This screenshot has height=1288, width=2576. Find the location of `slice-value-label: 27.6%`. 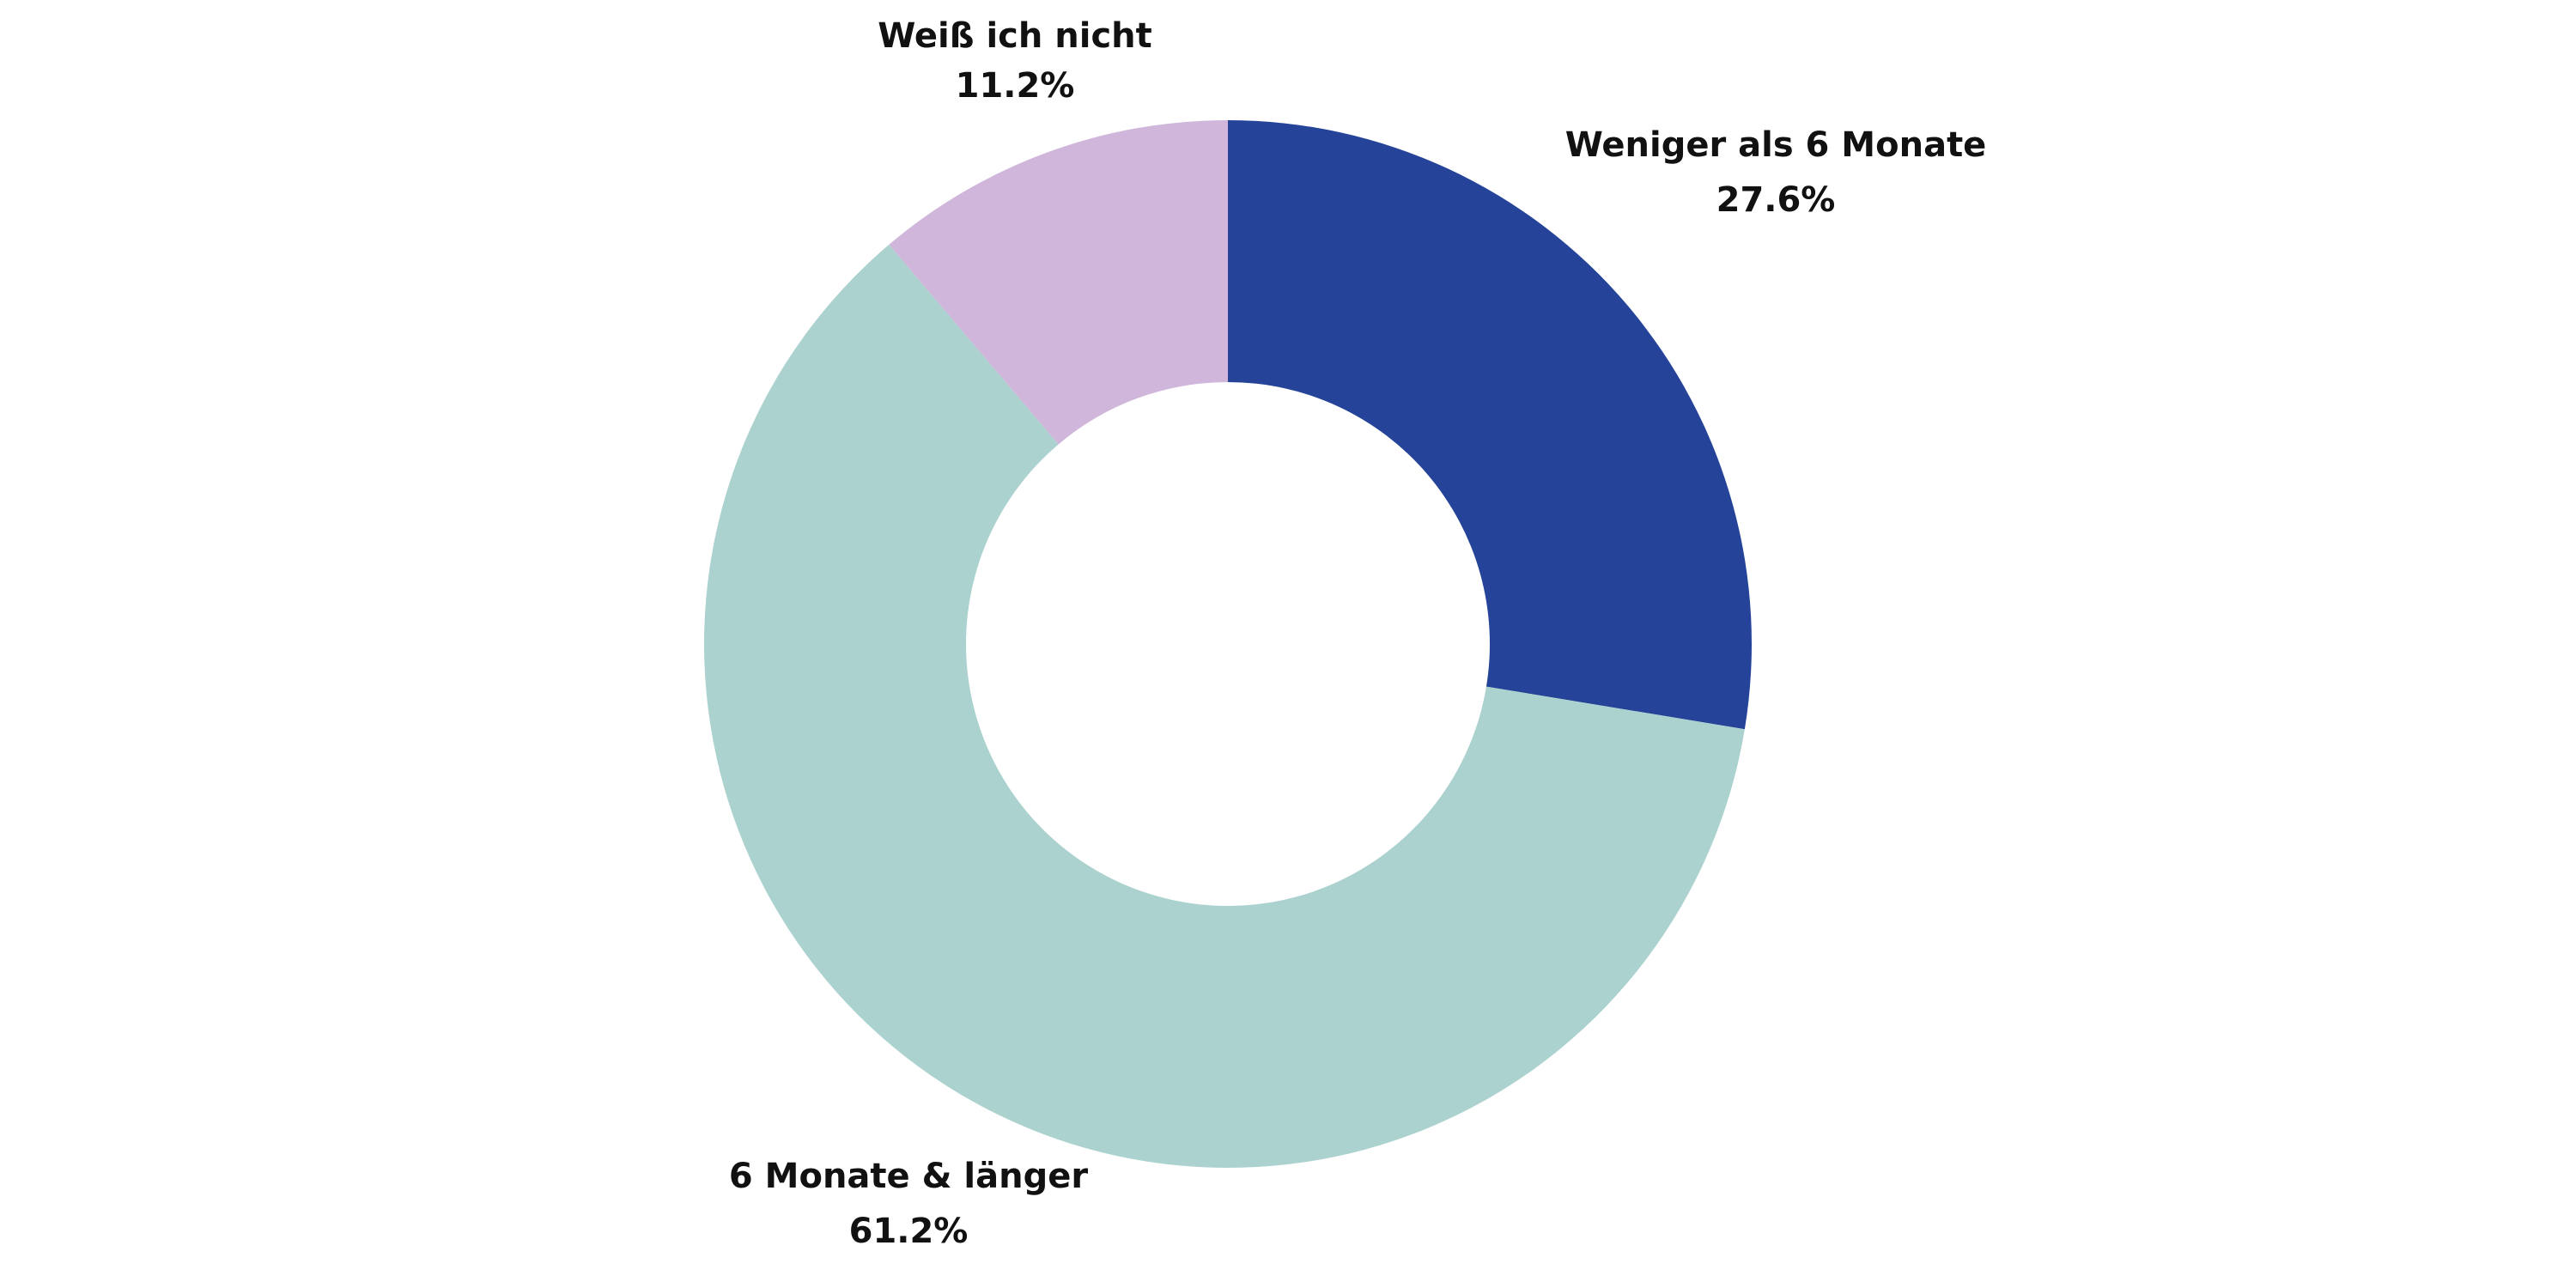

slice-value-label: 27.6% is located at coordinates (1776, 200).